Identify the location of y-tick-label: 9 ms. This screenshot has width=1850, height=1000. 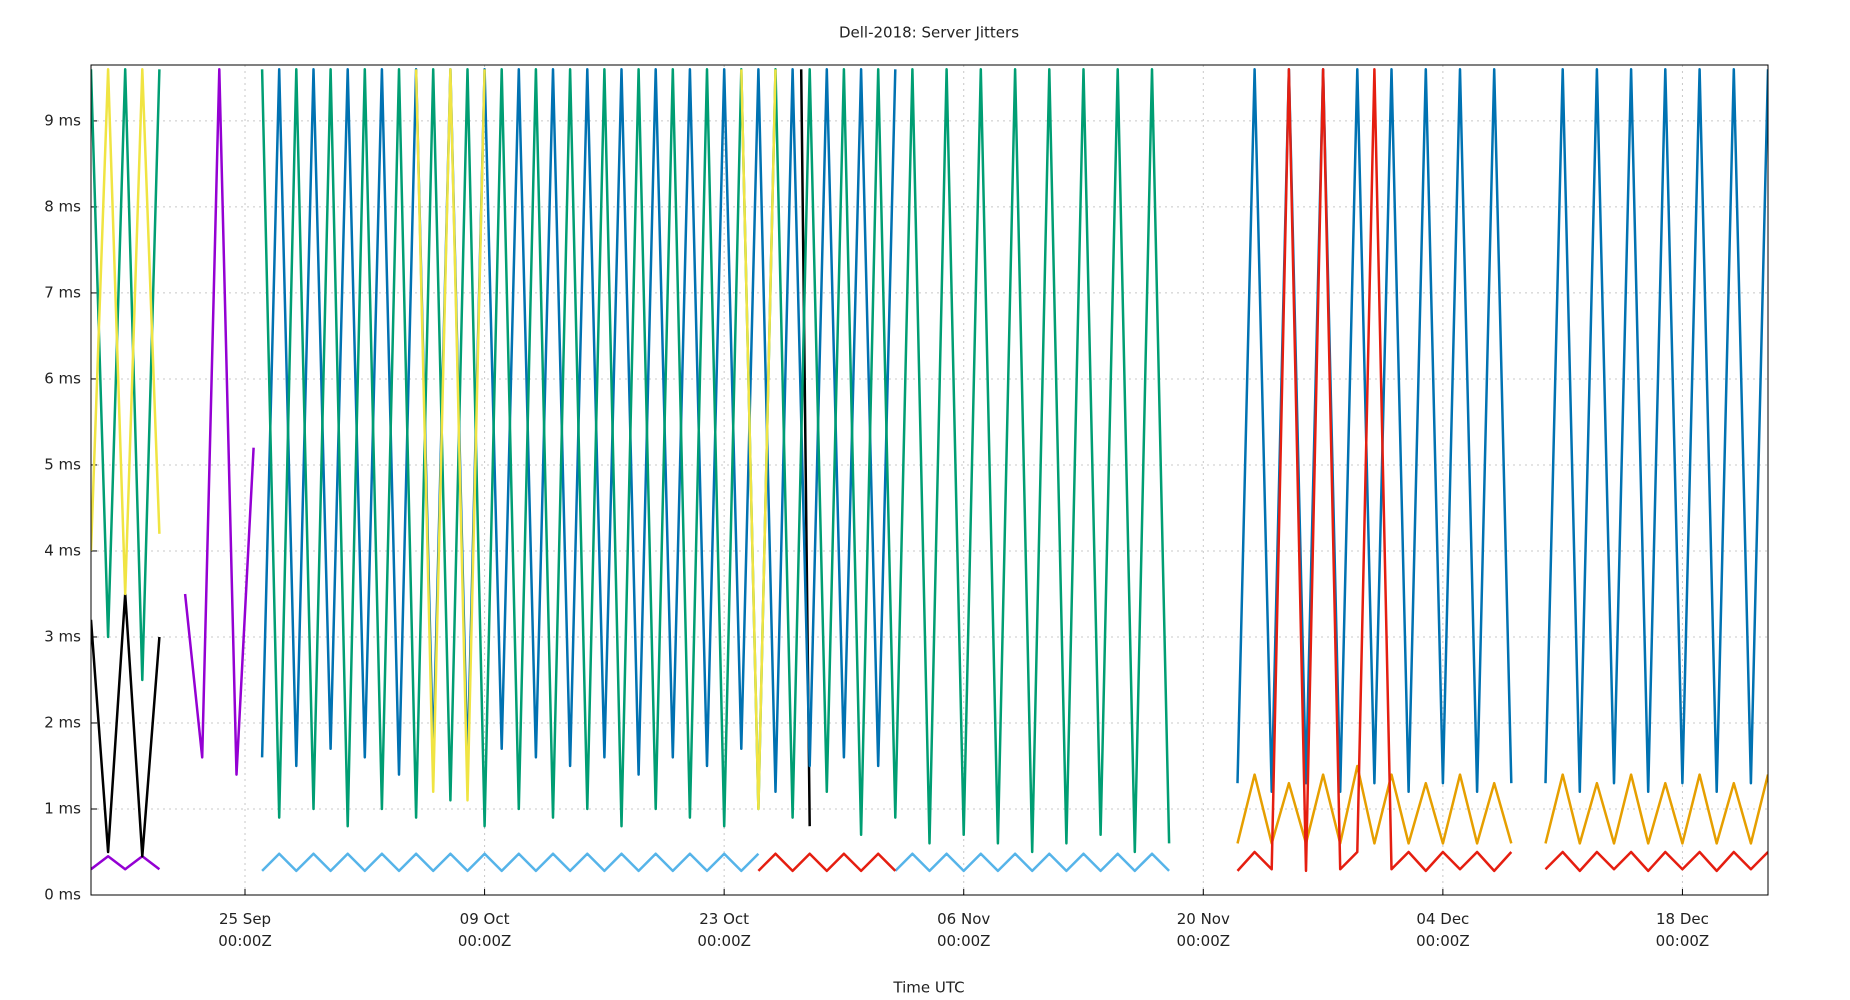
(62, 120).